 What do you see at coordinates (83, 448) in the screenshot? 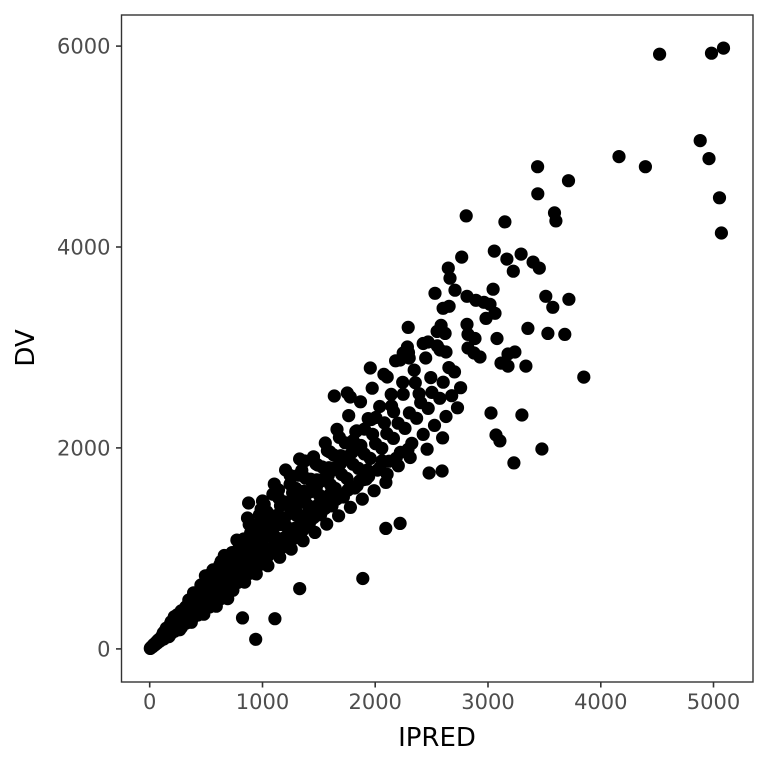
I see `y-tick-label: 2000` at bounding box center [83, 448].